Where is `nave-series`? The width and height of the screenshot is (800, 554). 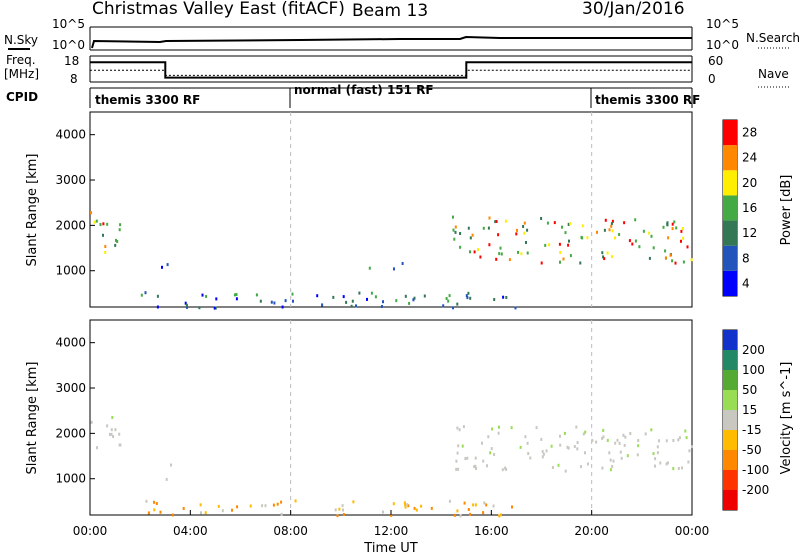
nave-series is located at coordinates (391, 72).